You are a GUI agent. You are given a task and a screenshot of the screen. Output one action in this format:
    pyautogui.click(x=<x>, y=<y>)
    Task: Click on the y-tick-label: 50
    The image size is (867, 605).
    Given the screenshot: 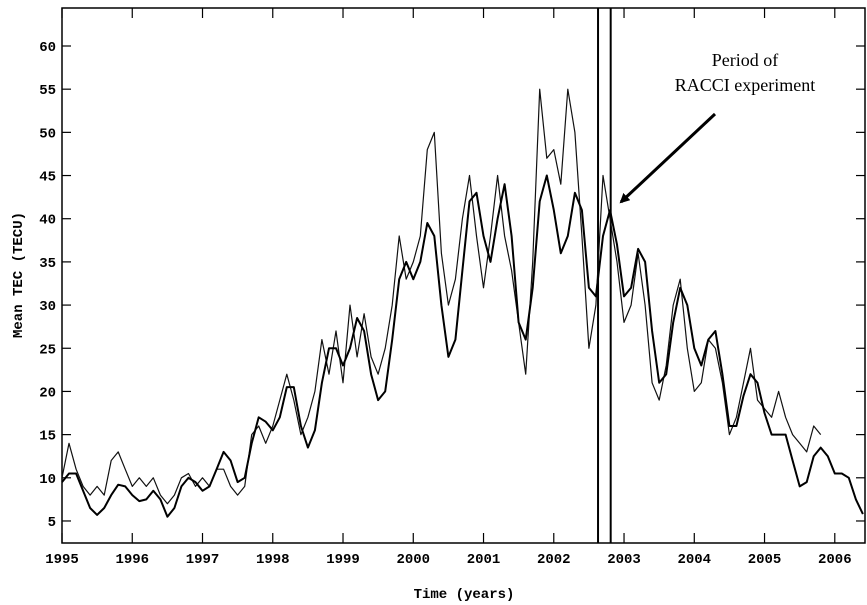 What is the action you would take?
    pyautogui.click(x=47, y=134)
    